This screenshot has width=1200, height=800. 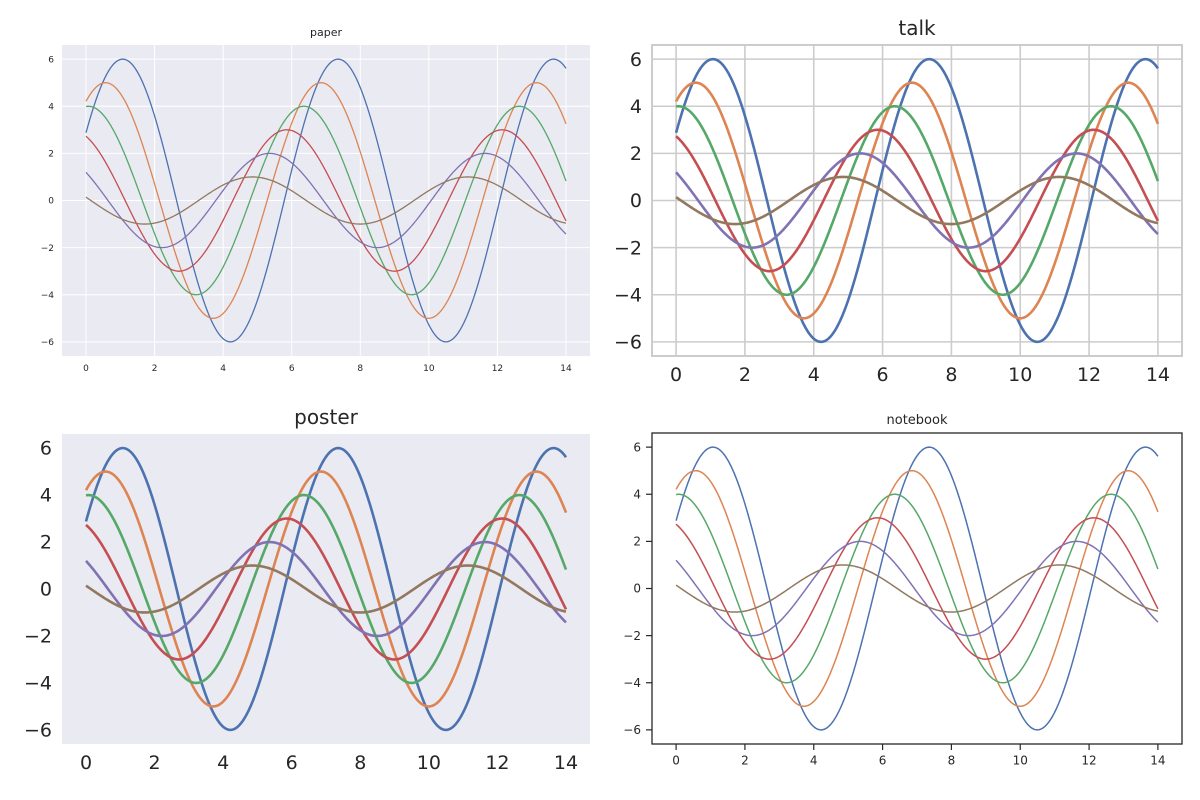 I want to click on chart-title-talk: talk, so click(x=917, y=28).